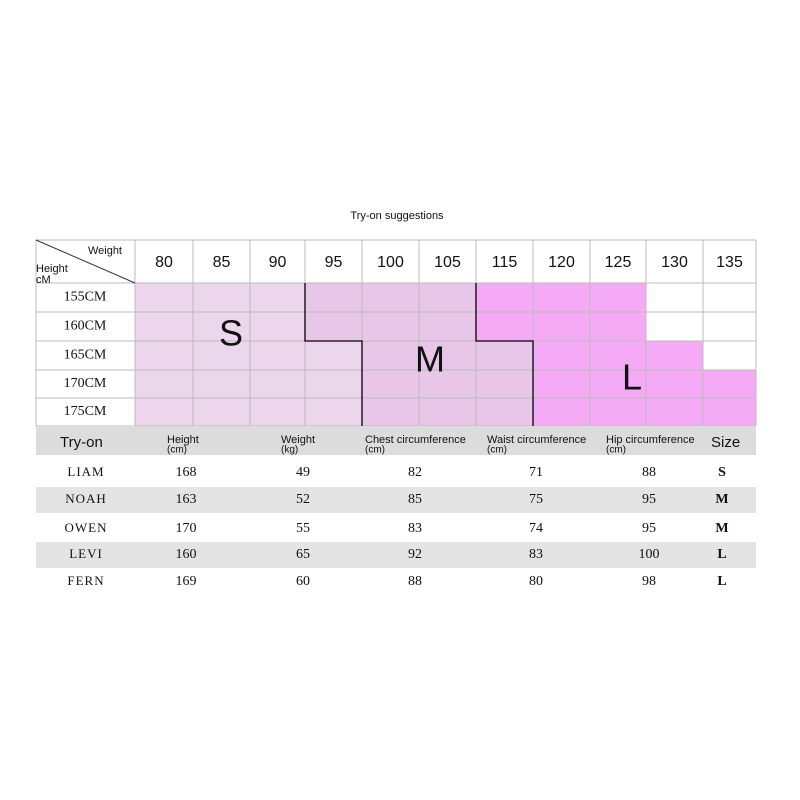 The height and width of the screenshot is (800, 800). I want to click on height-header: 160CM, so click(85, 326).